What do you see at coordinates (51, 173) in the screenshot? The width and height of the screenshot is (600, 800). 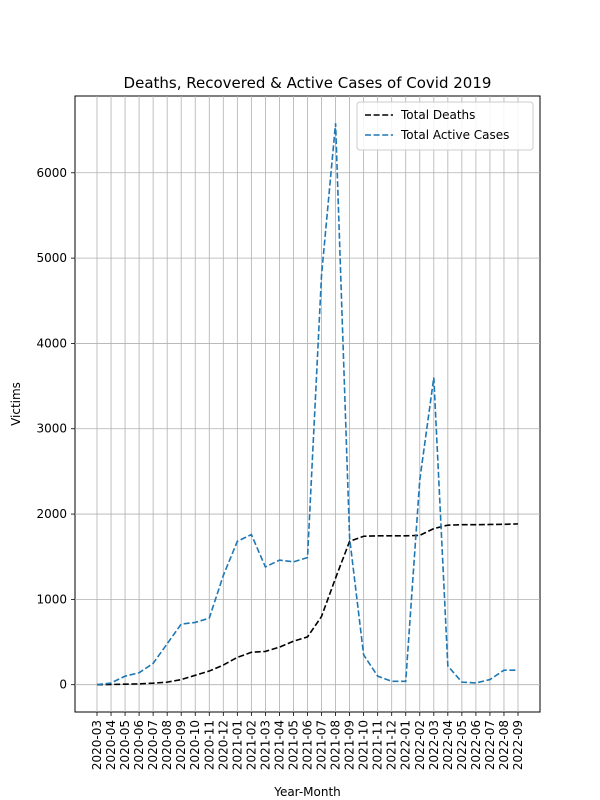 I see `y-tick-label: 6000` at bounding box center [51, 173].